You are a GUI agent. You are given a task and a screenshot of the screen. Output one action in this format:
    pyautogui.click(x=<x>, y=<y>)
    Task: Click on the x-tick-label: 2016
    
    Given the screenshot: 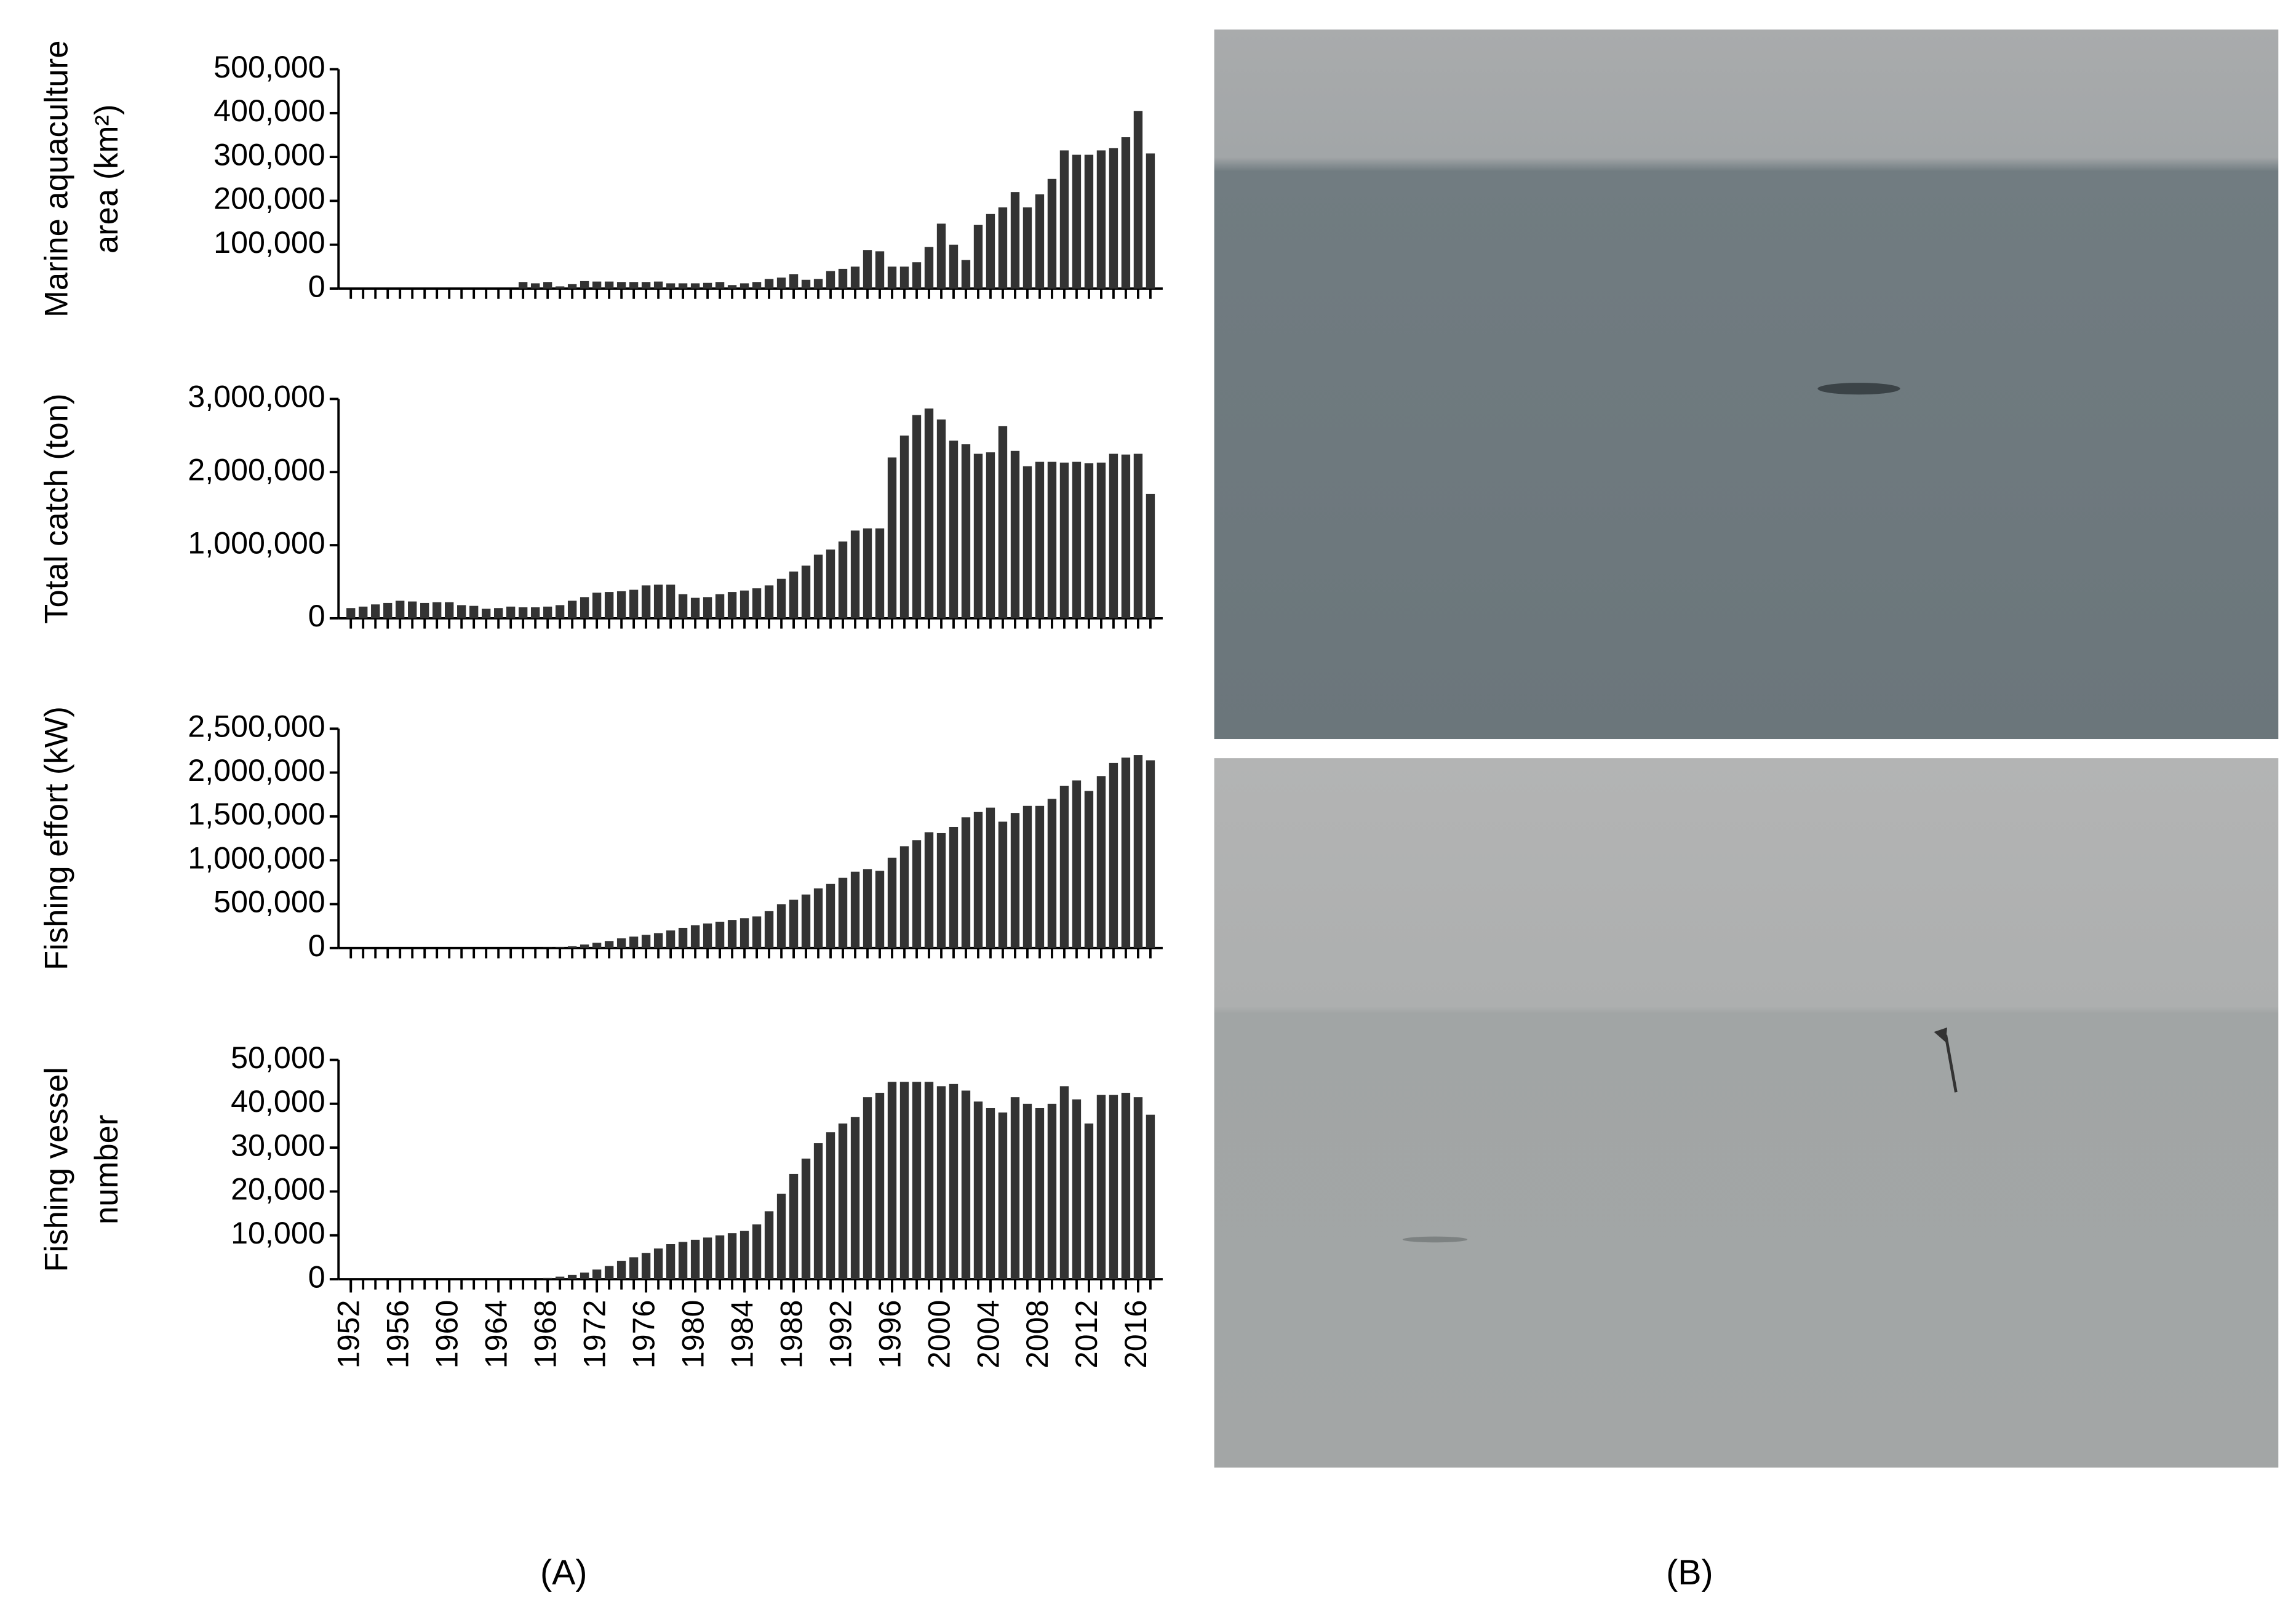 What is the action you would take?
    pyautogui.click(x=1135, y=1334)
    